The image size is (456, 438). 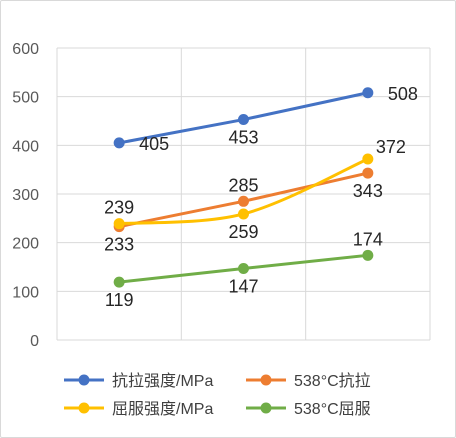 What do you see at coordinates (25, 98) in the screenshot?
I see `y-tick-label: 500` at bounding box center [25, 98].